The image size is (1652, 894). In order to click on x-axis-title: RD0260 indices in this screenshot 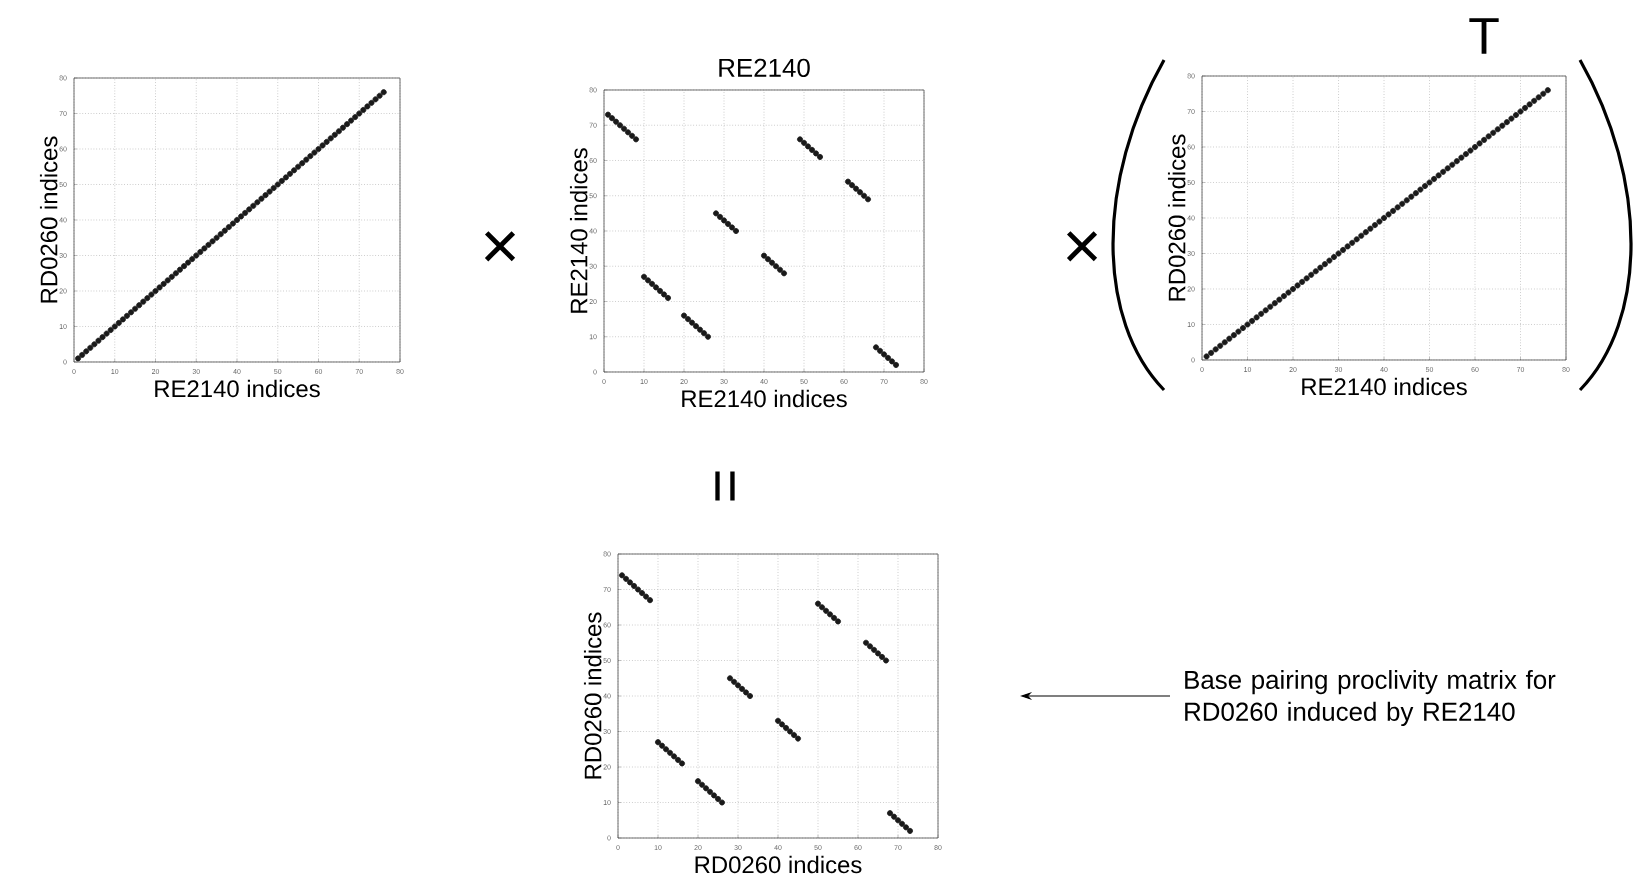, I will do `click(778, 864)`.